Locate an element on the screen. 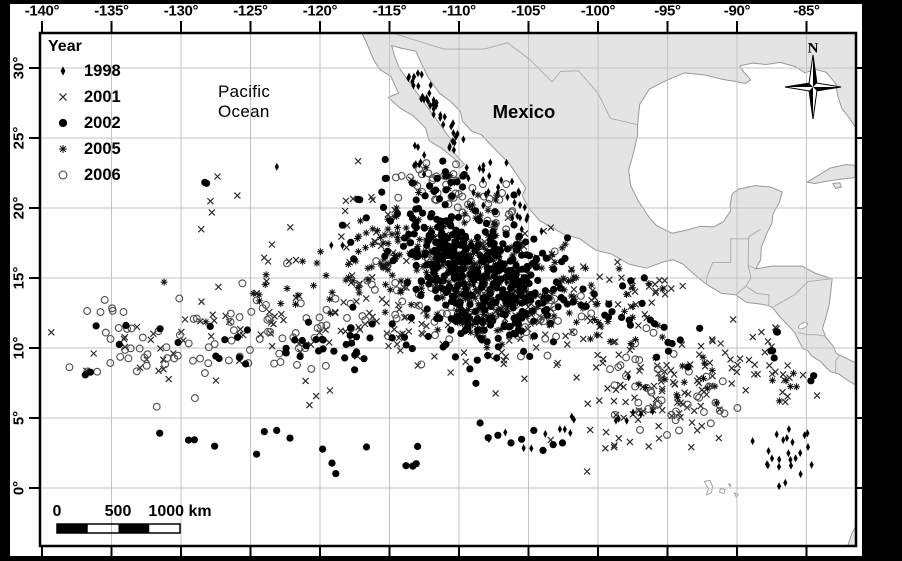  legend-item-label: 2002 is located at coordinates (102, 122).